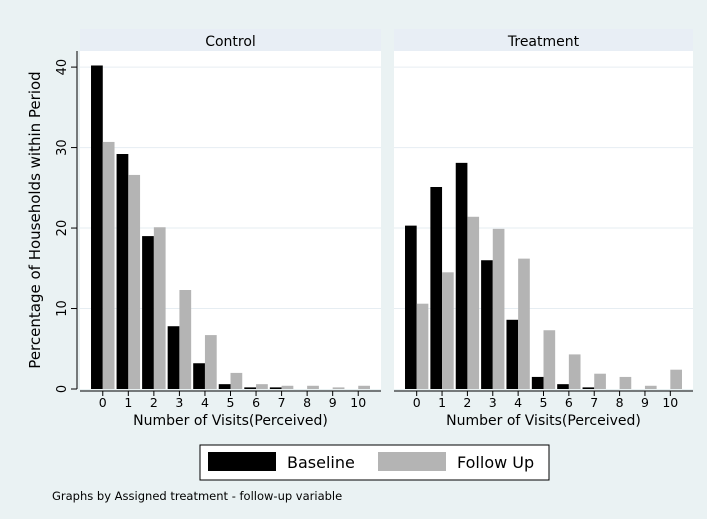  Describe the element at coordinates (321, 462) in the screenshot. I see `legend-label-baseline: Baseline` at that location.